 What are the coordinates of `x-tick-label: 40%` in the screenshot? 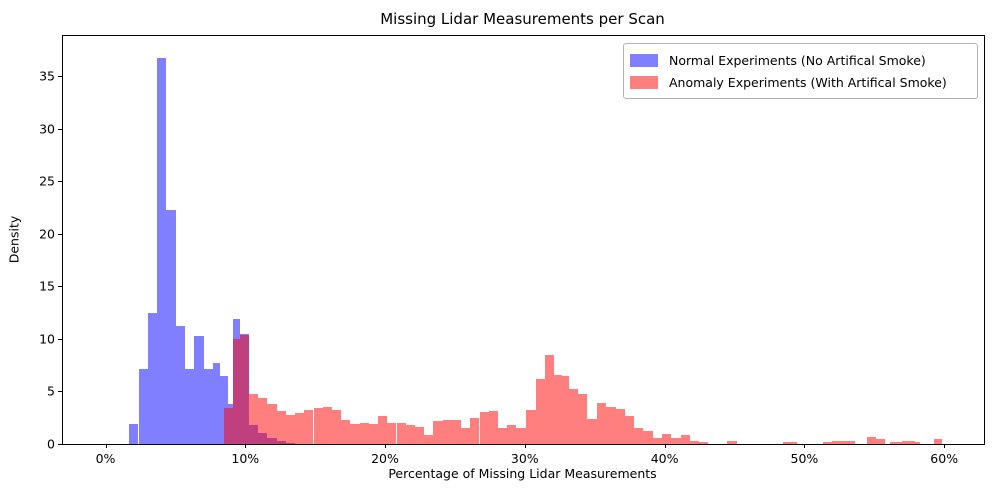 It's located at (664, 458).